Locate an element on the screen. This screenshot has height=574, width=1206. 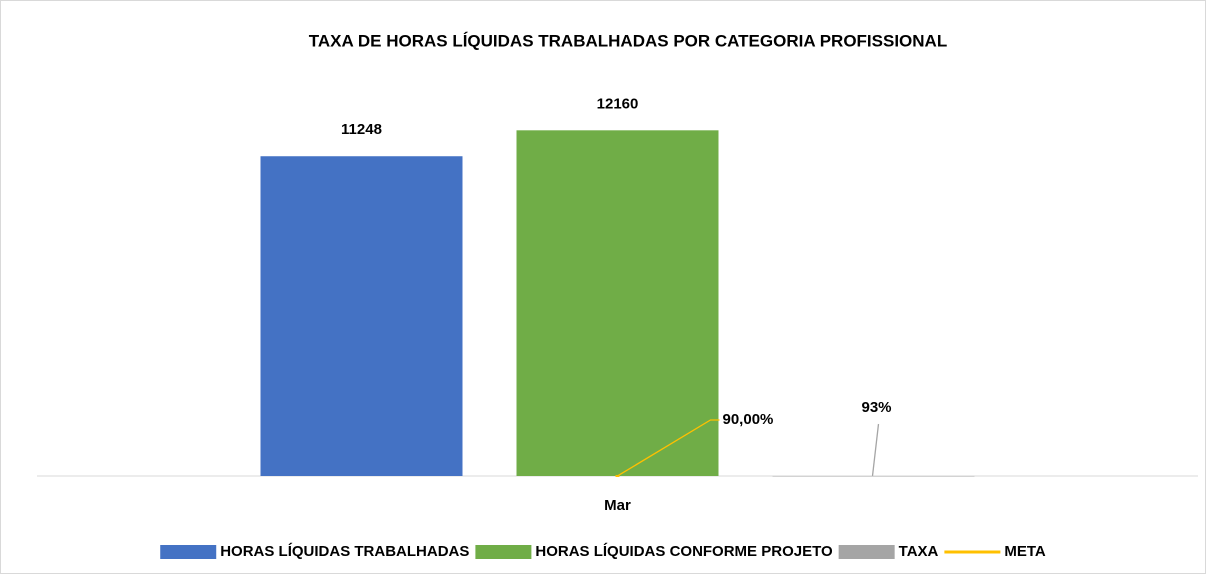
data-label: 93% is located at coordinates (876, 407).